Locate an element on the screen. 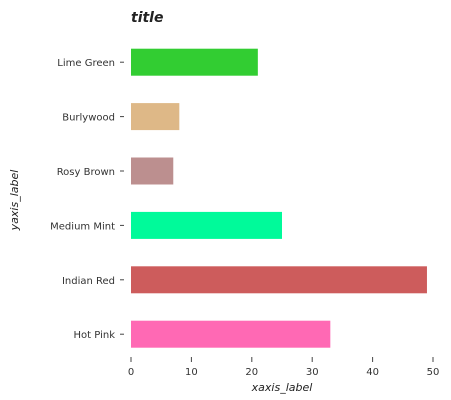 The width and height of the screenshot is (451, 400). y-tick-label-hot-pink: Hot Pink is located at coordinates (95, 335).